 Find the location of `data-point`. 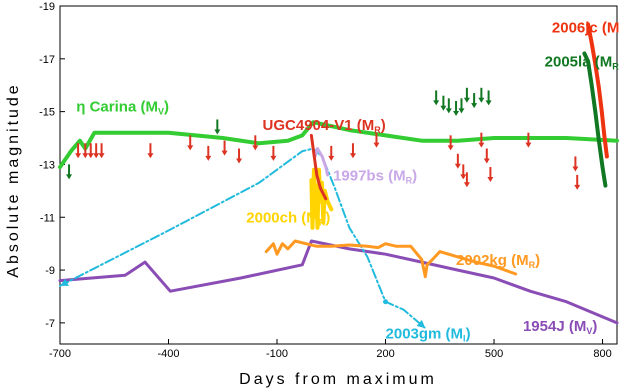

data-point is located at coordinates (386, 302).